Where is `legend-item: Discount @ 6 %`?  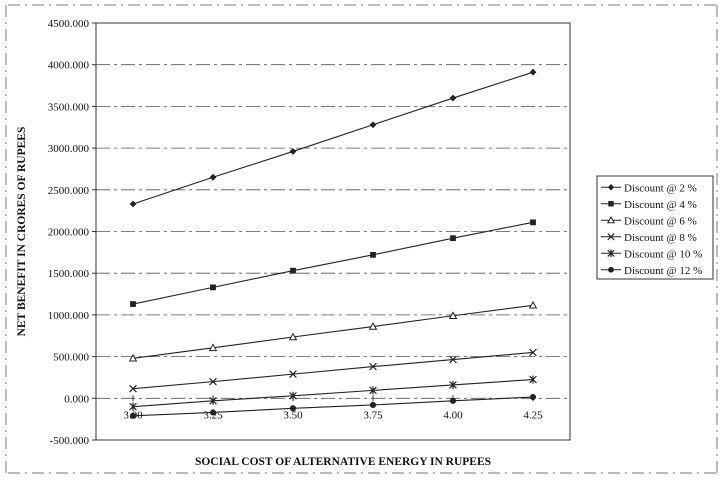
legend-item: Discount @ 6 % is located at coordinates (649, 221).